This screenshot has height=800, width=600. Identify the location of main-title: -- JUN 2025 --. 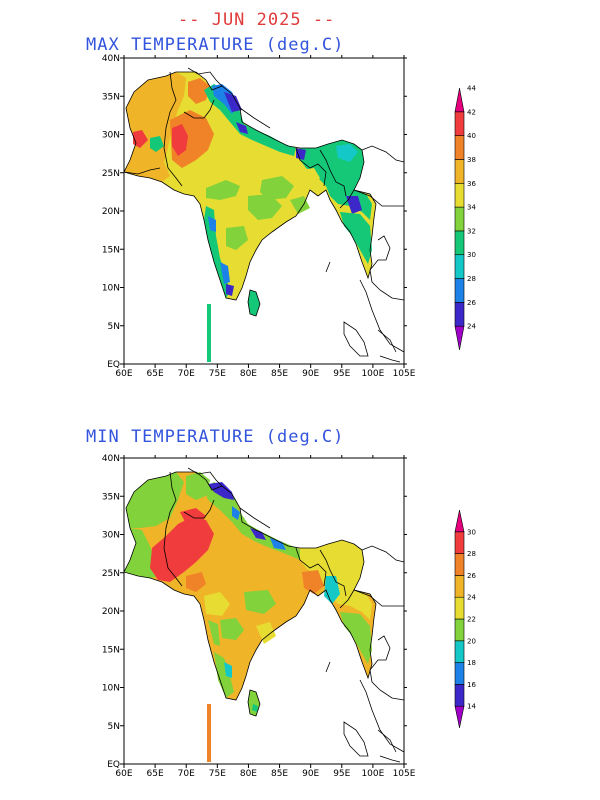
(257, 20).